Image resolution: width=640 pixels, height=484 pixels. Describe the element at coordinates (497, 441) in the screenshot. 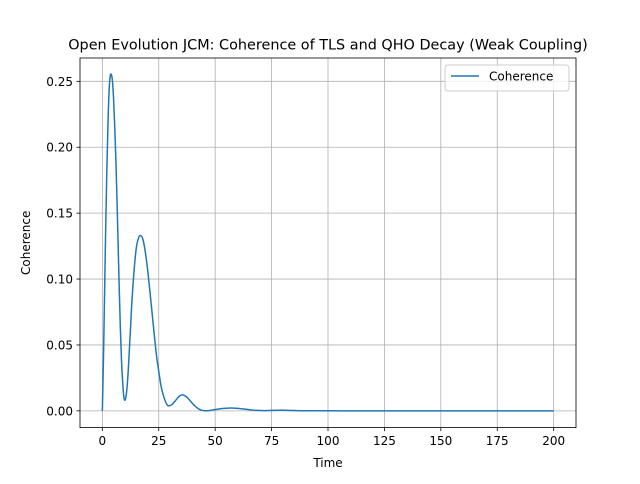

I see `x-tick-label: 175` at that location.